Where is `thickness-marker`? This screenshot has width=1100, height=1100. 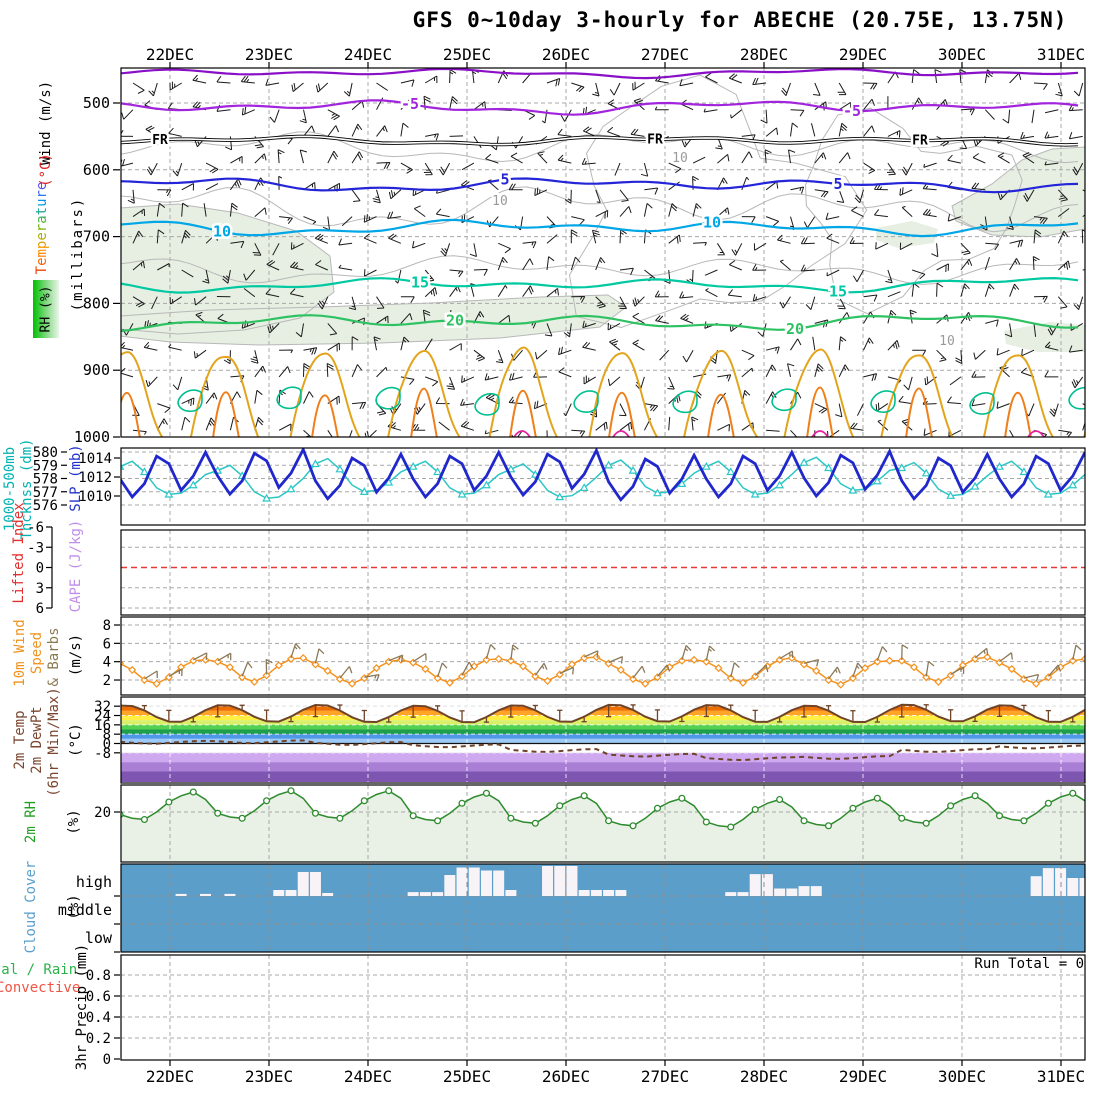
thickness-marker is located at coordinates (902, 467).